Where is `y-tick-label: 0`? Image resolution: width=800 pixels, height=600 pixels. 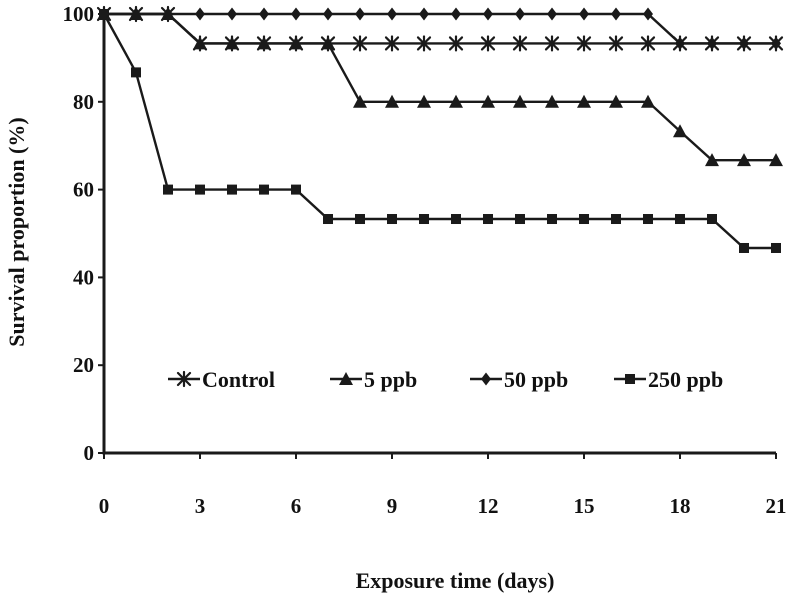 y-tick-label: 0 is located at coordinates (89, 453).